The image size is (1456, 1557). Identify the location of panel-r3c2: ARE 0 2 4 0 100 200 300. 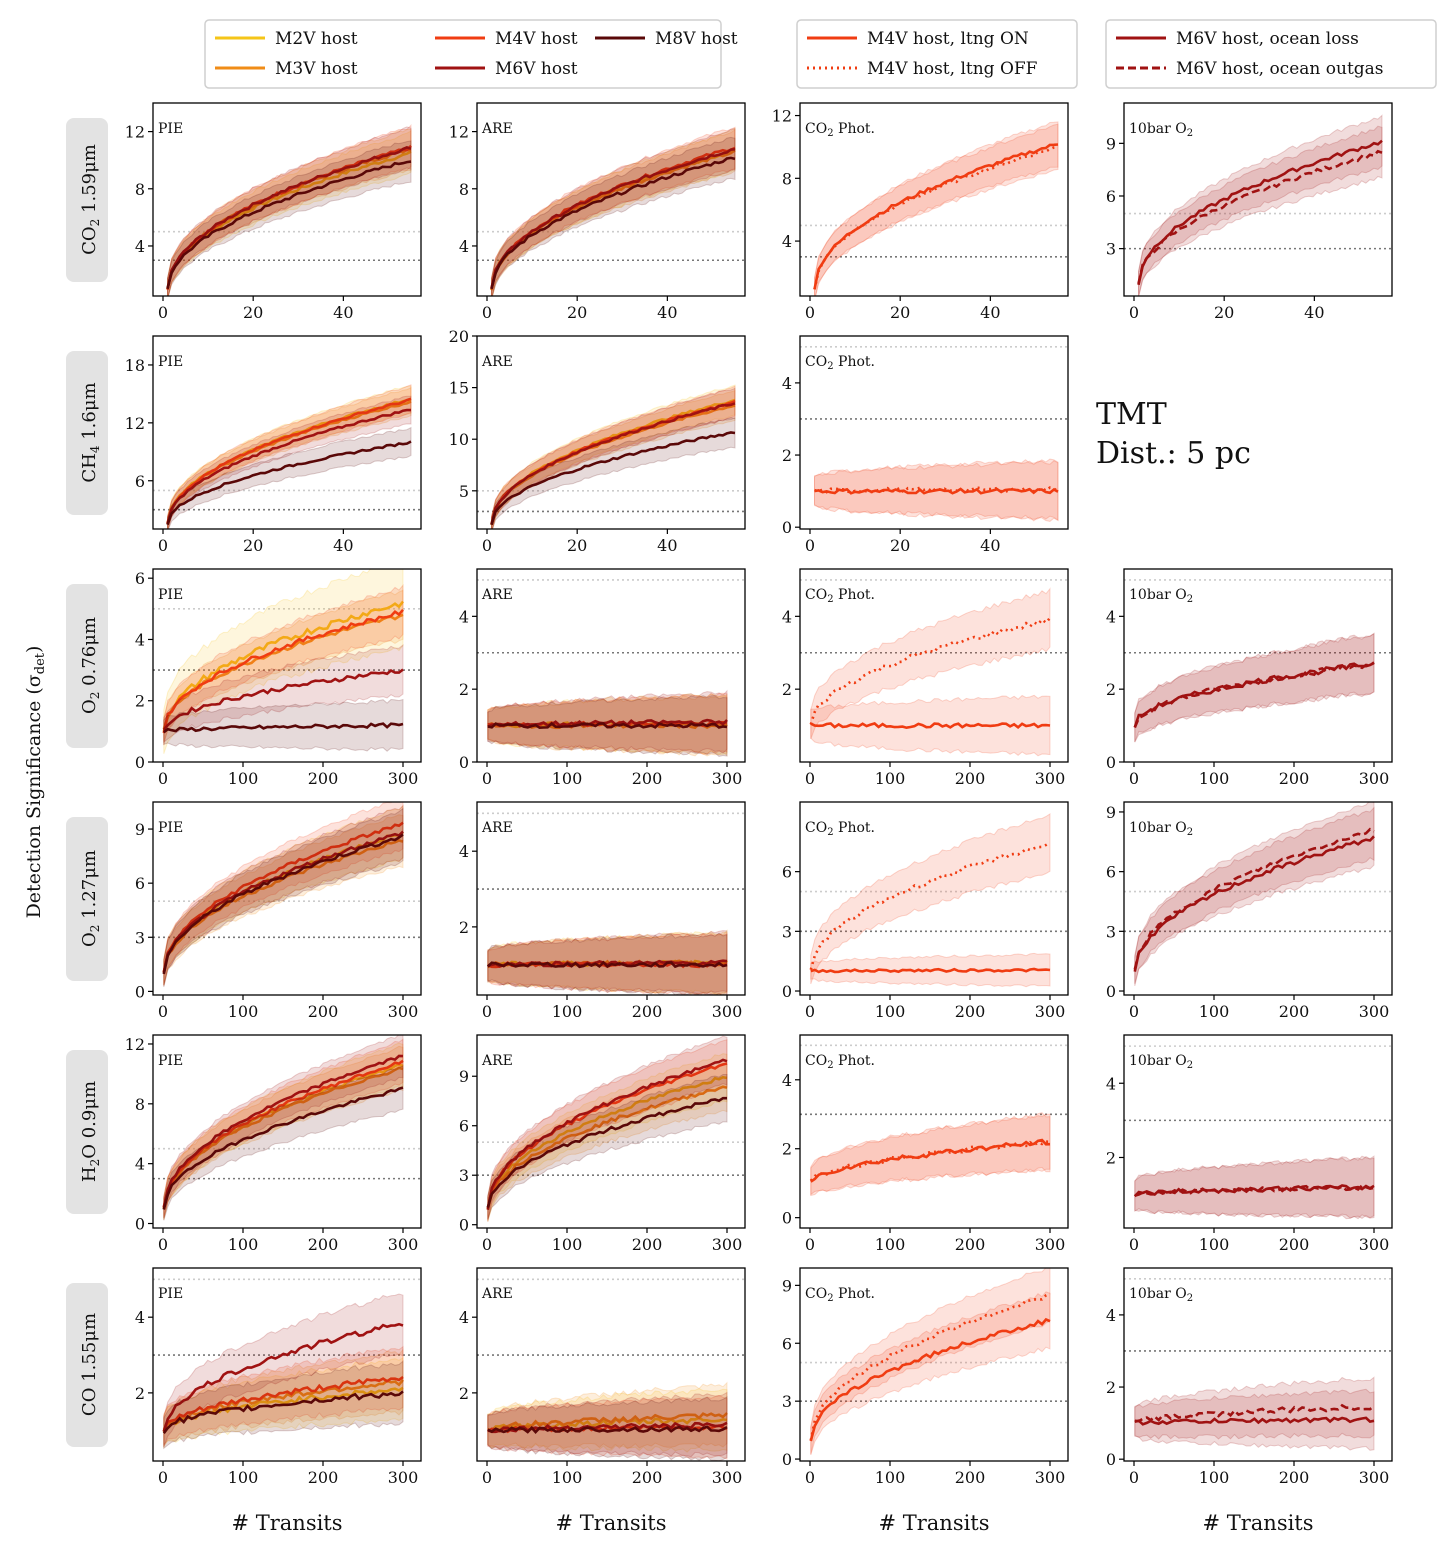
(602, 678).